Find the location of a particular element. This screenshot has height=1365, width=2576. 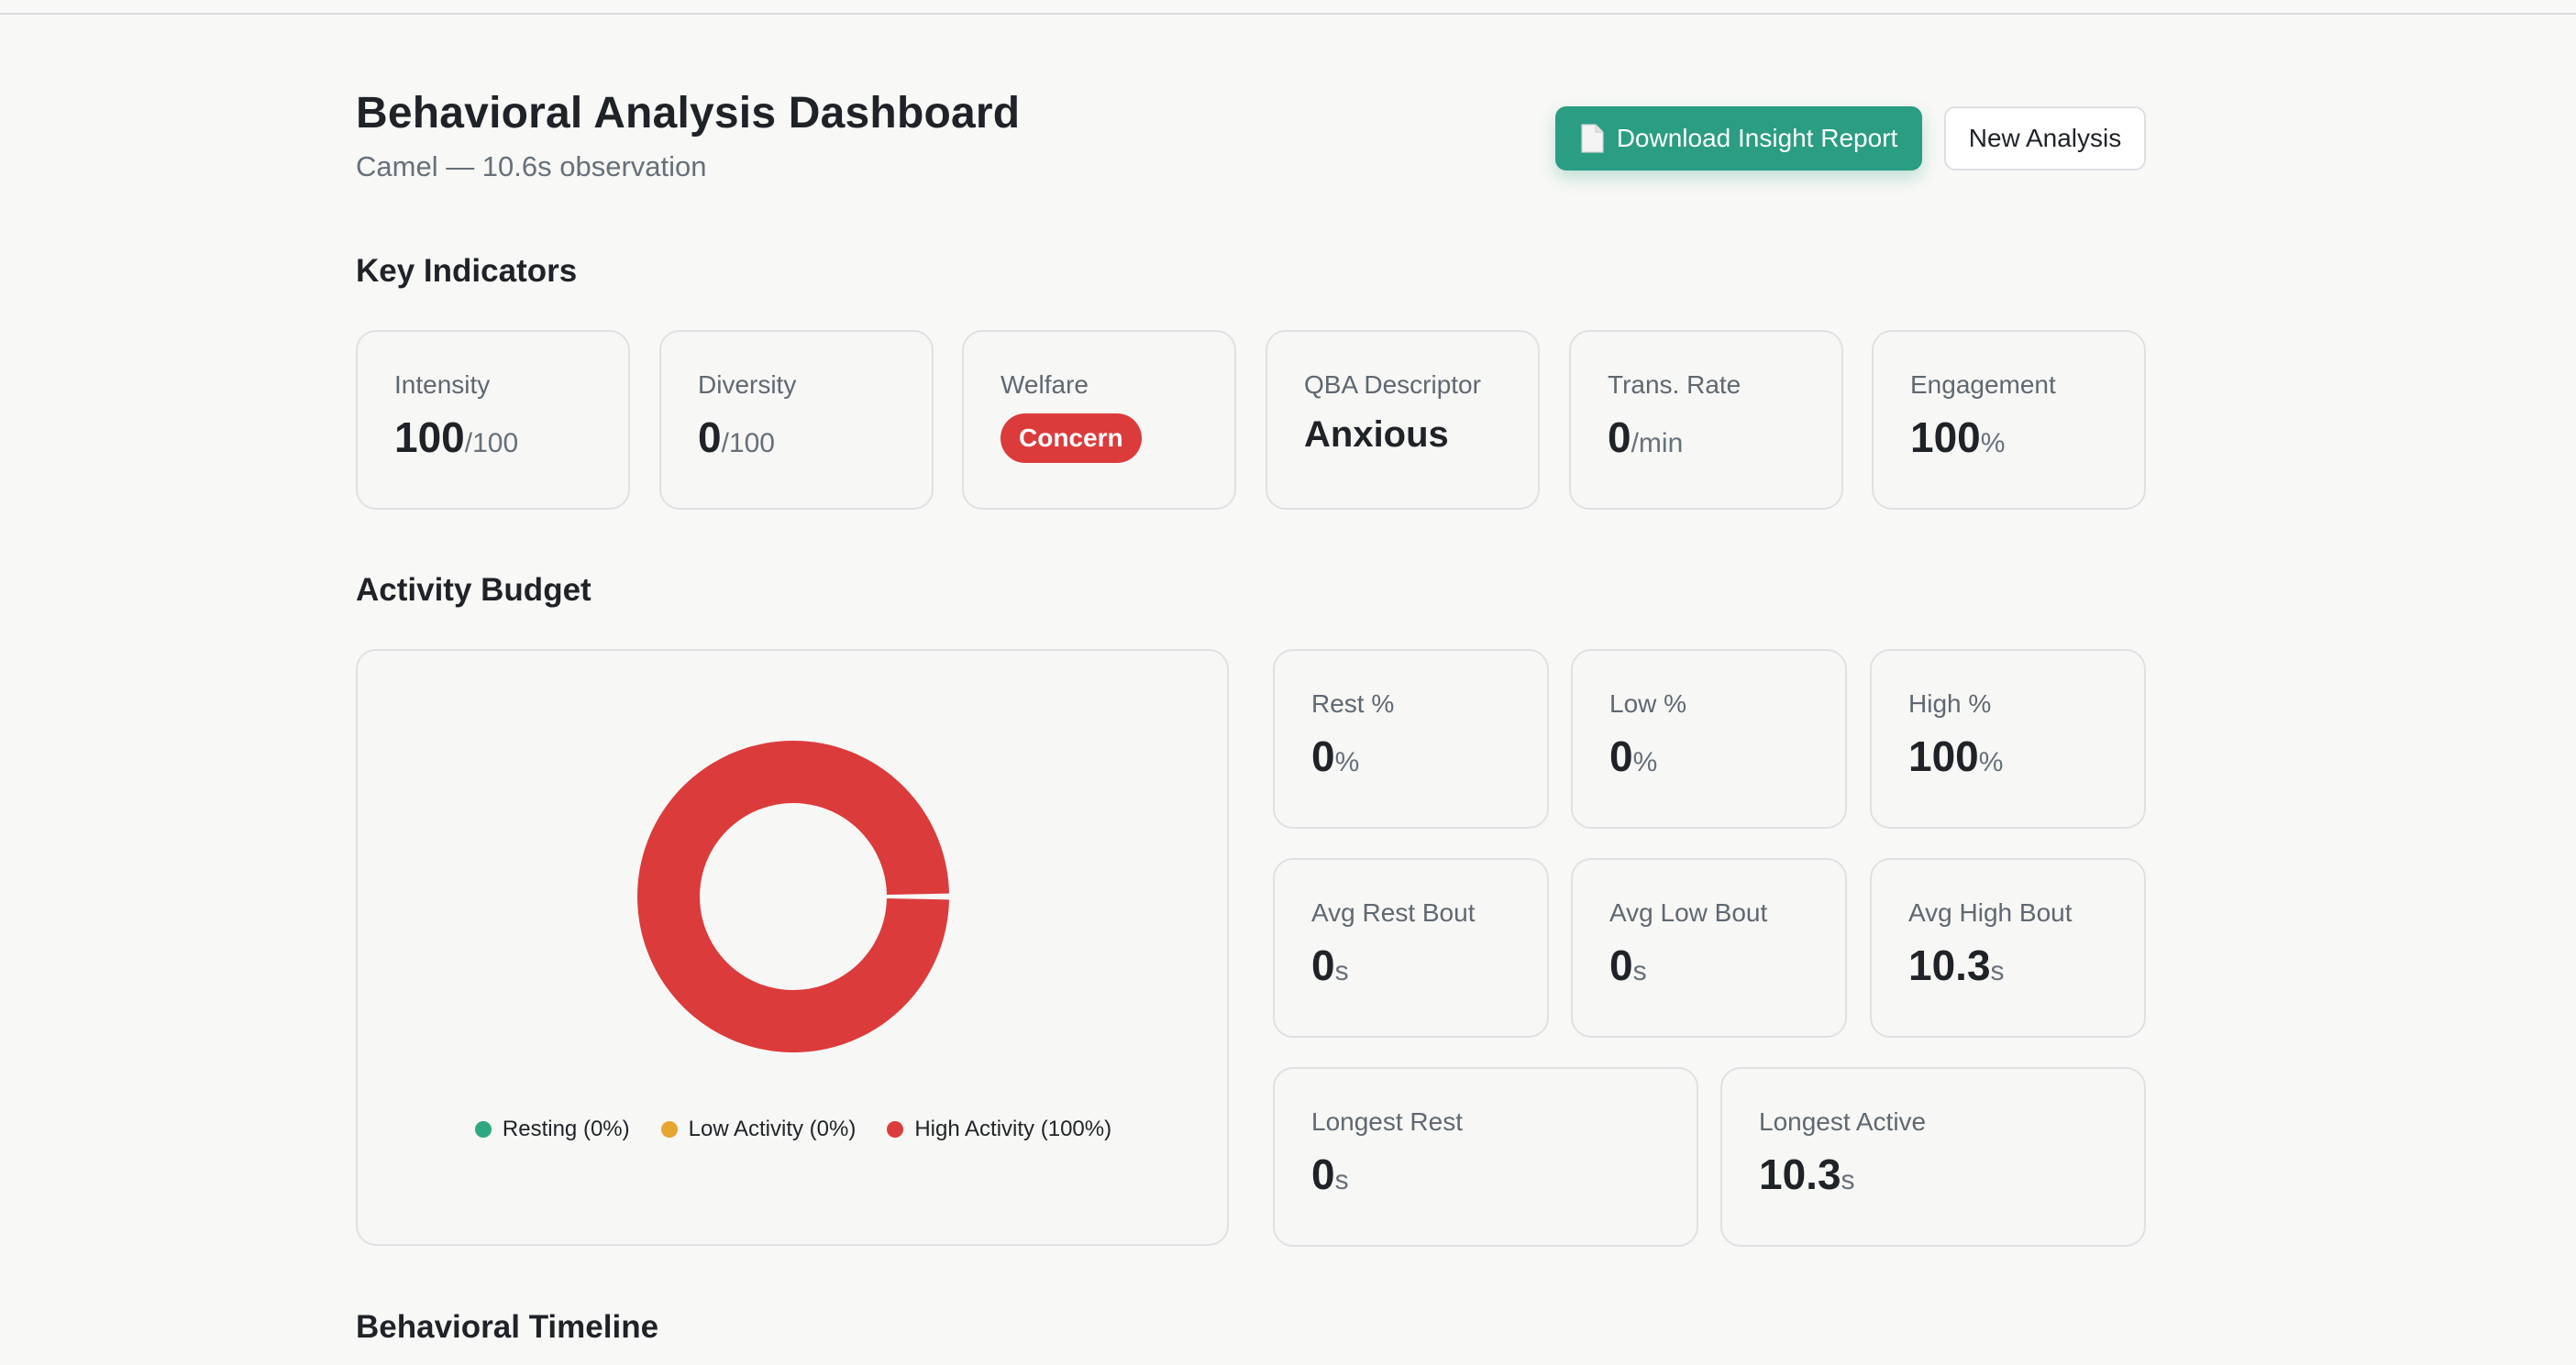

qba-descriptor-card: QBA Descriptor Anxious is located at coordinates (1403, 420).